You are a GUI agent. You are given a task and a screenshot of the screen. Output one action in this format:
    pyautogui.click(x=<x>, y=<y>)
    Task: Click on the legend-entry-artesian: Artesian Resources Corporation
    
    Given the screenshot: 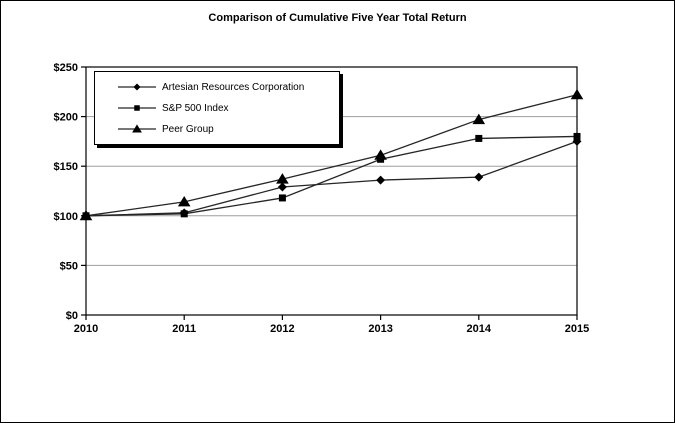 What is the action you would take?
    pyautogui.click(x=228, y=87)
    